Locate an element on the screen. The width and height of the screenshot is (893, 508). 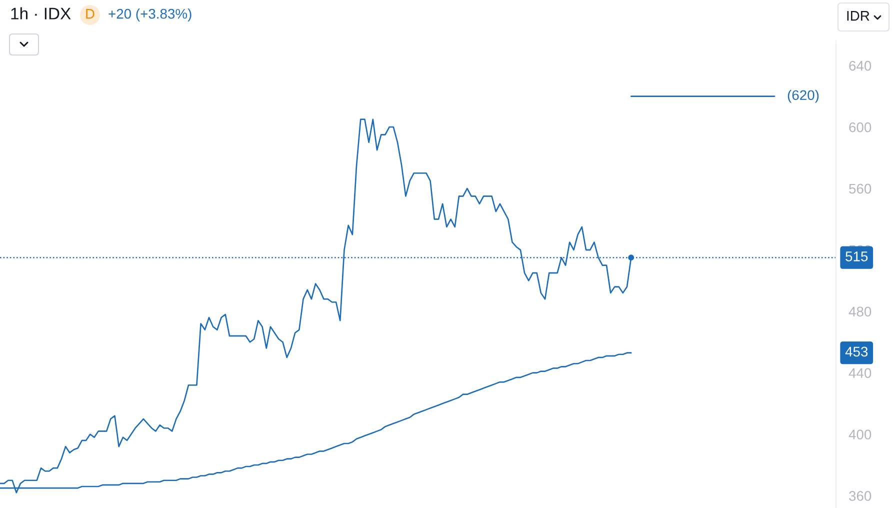
text: 453 is located at coordinates (856, 351).